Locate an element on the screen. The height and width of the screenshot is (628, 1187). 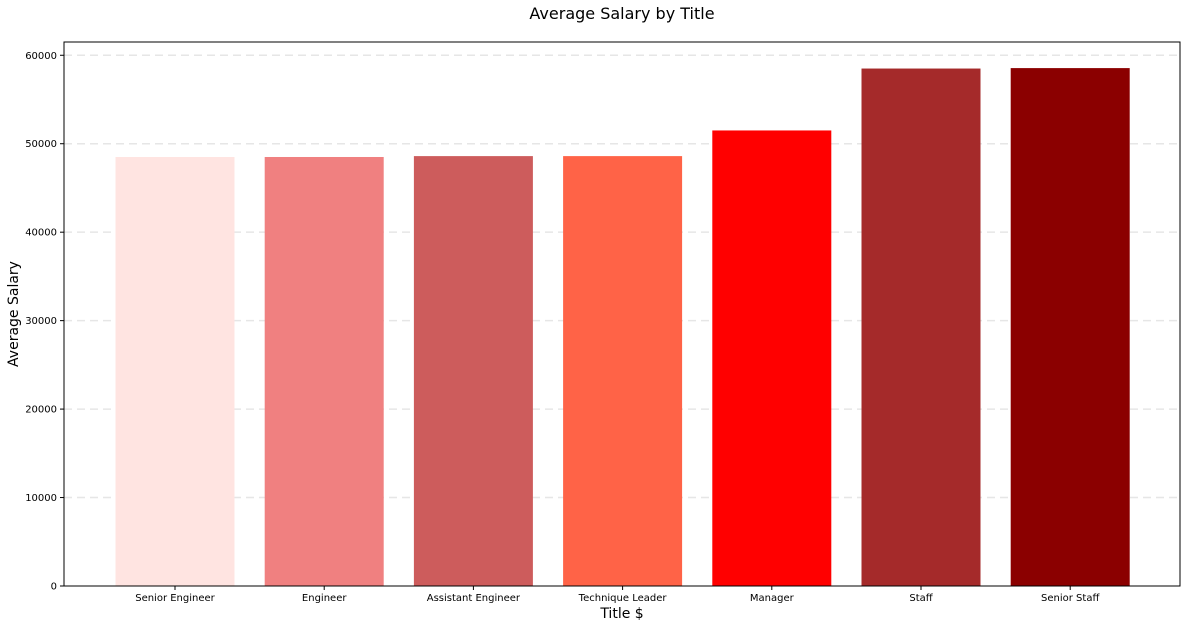
x-axis-title: Title $ is located at coordinates (621, 614).